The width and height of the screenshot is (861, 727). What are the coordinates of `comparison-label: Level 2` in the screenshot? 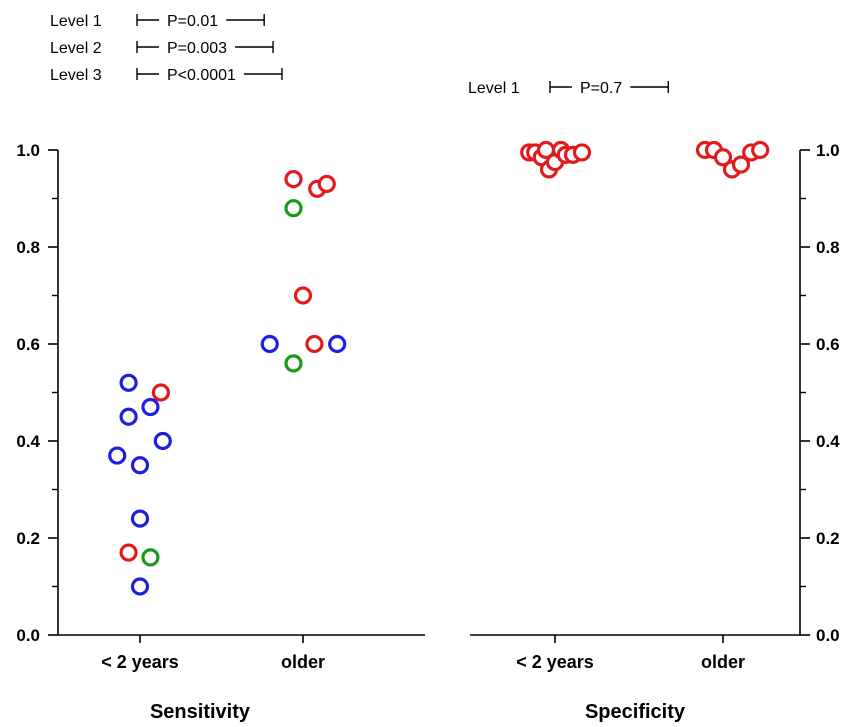 It's located at (76, 48).